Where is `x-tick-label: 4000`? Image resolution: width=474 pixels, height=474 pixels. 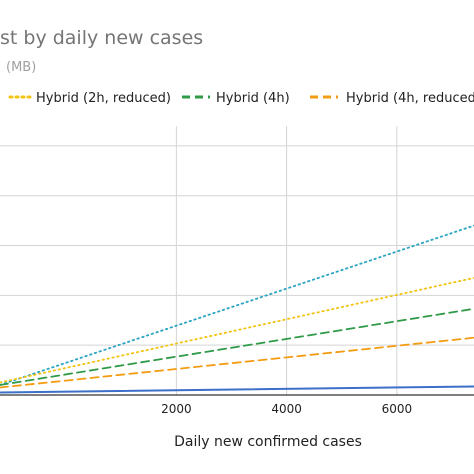
x-tick-label: 4000 is located at coordinates (286, 409).